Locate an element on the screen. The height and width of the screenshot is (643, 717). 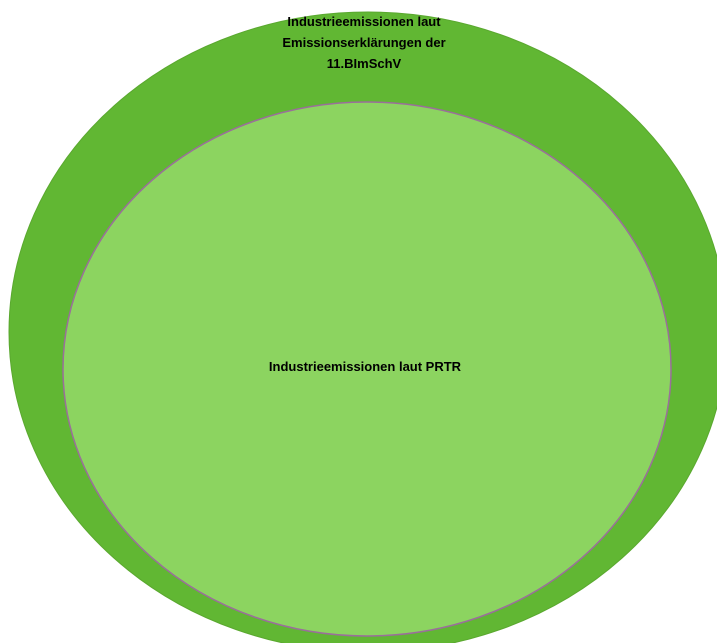
inner-set-label: Industrieemissionen laut PRTR is located at coordinates (365, 366).